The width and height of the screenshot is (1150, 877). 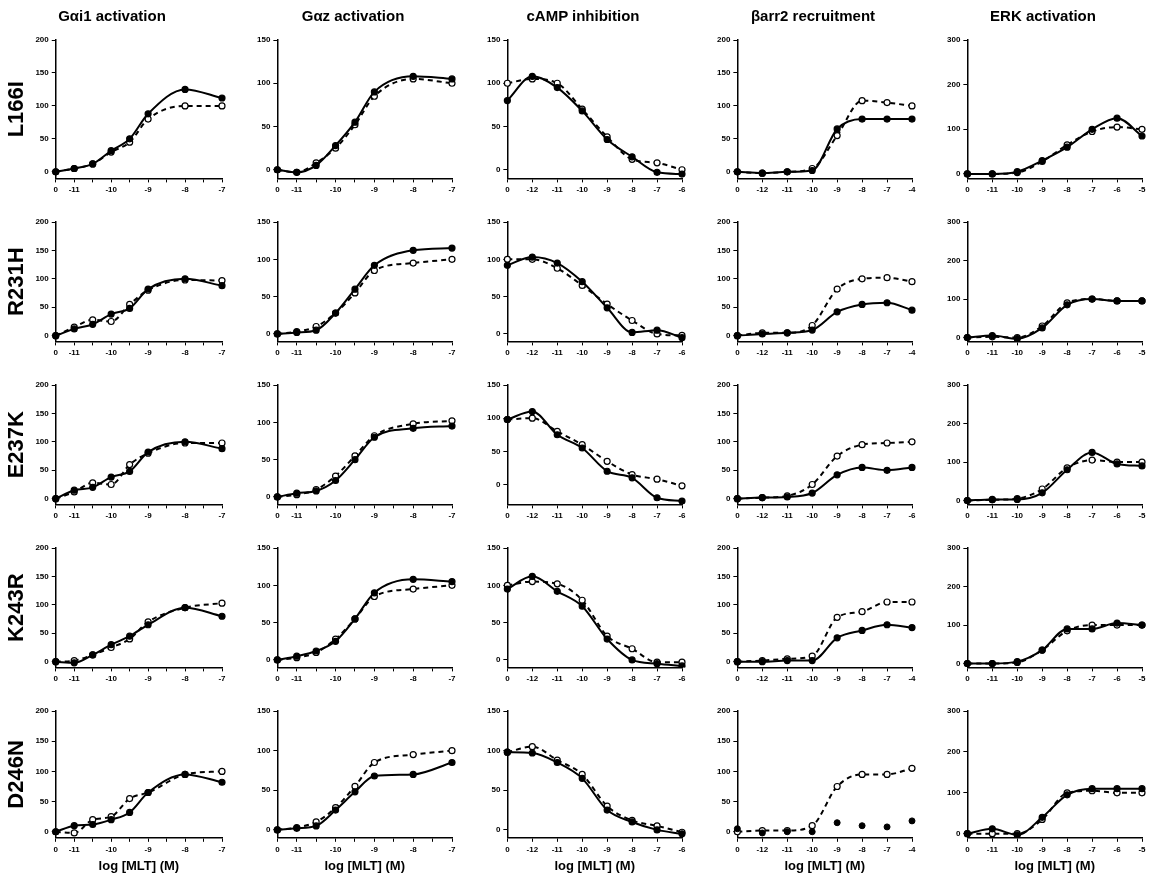 I want to click on chart-title: βarr2 recruitment, so click(x=813, y=16).